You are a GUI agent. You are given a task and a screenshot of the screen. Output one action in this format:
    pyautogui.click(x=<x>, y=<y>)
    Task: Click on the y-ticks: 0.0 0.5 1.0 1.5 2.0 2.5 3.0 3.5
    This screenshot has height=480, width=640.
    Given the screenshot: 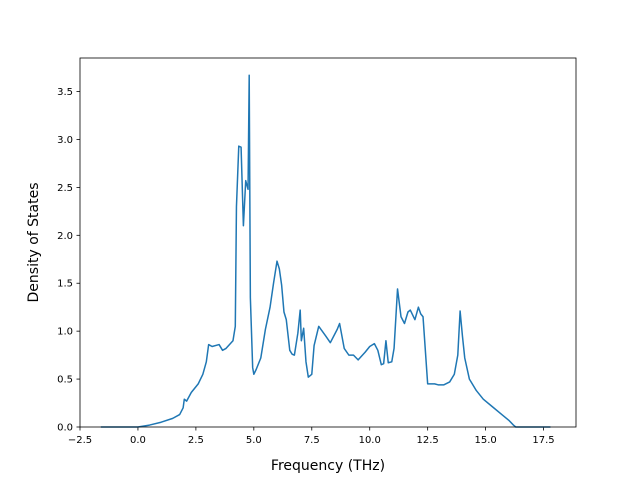 What is the action you would take?
    pyautogui.click(x=68, y=260)
    